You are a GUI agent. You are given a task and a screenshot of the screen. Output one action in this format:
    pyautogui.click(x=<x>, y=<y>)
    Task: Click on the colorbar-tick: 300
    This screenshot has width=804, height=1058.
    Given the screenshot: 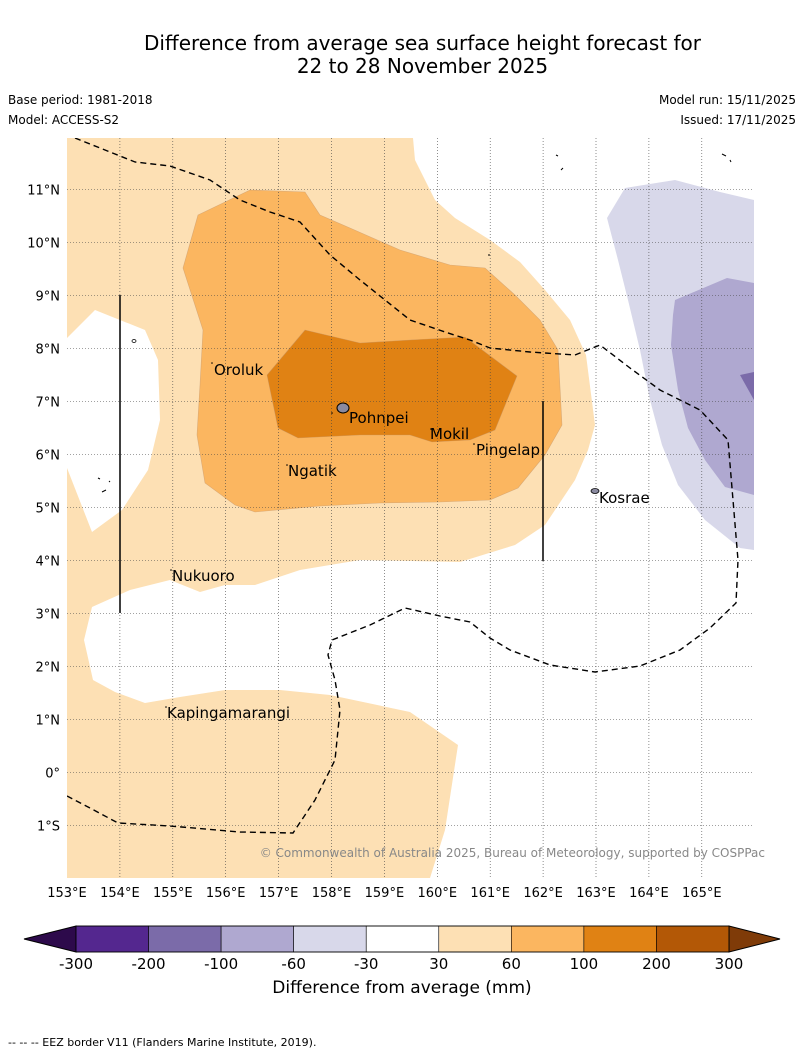 What is the action you would take?
    pyautogui.click(x=729, y=964)
    